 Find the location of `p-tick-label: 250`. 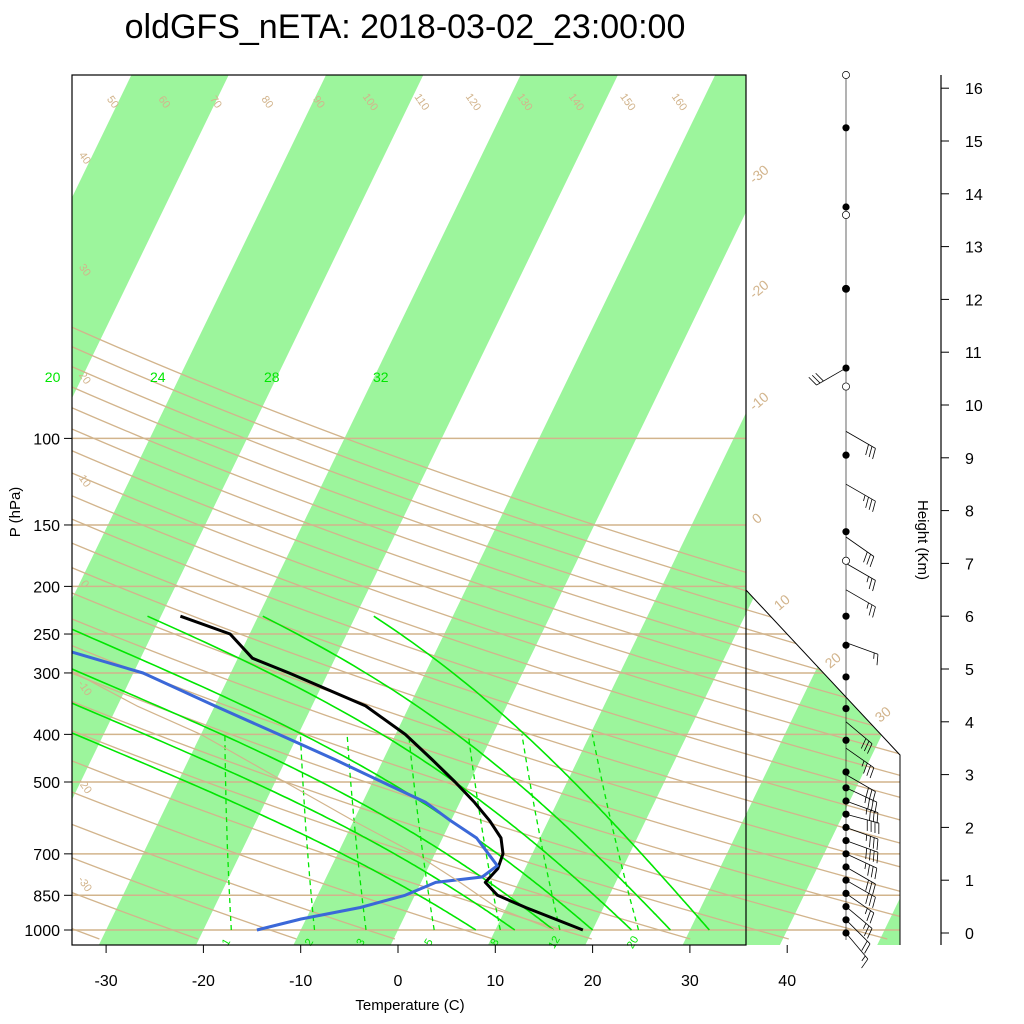

p-tick-label: 250 is located at coordinates (46, 635).